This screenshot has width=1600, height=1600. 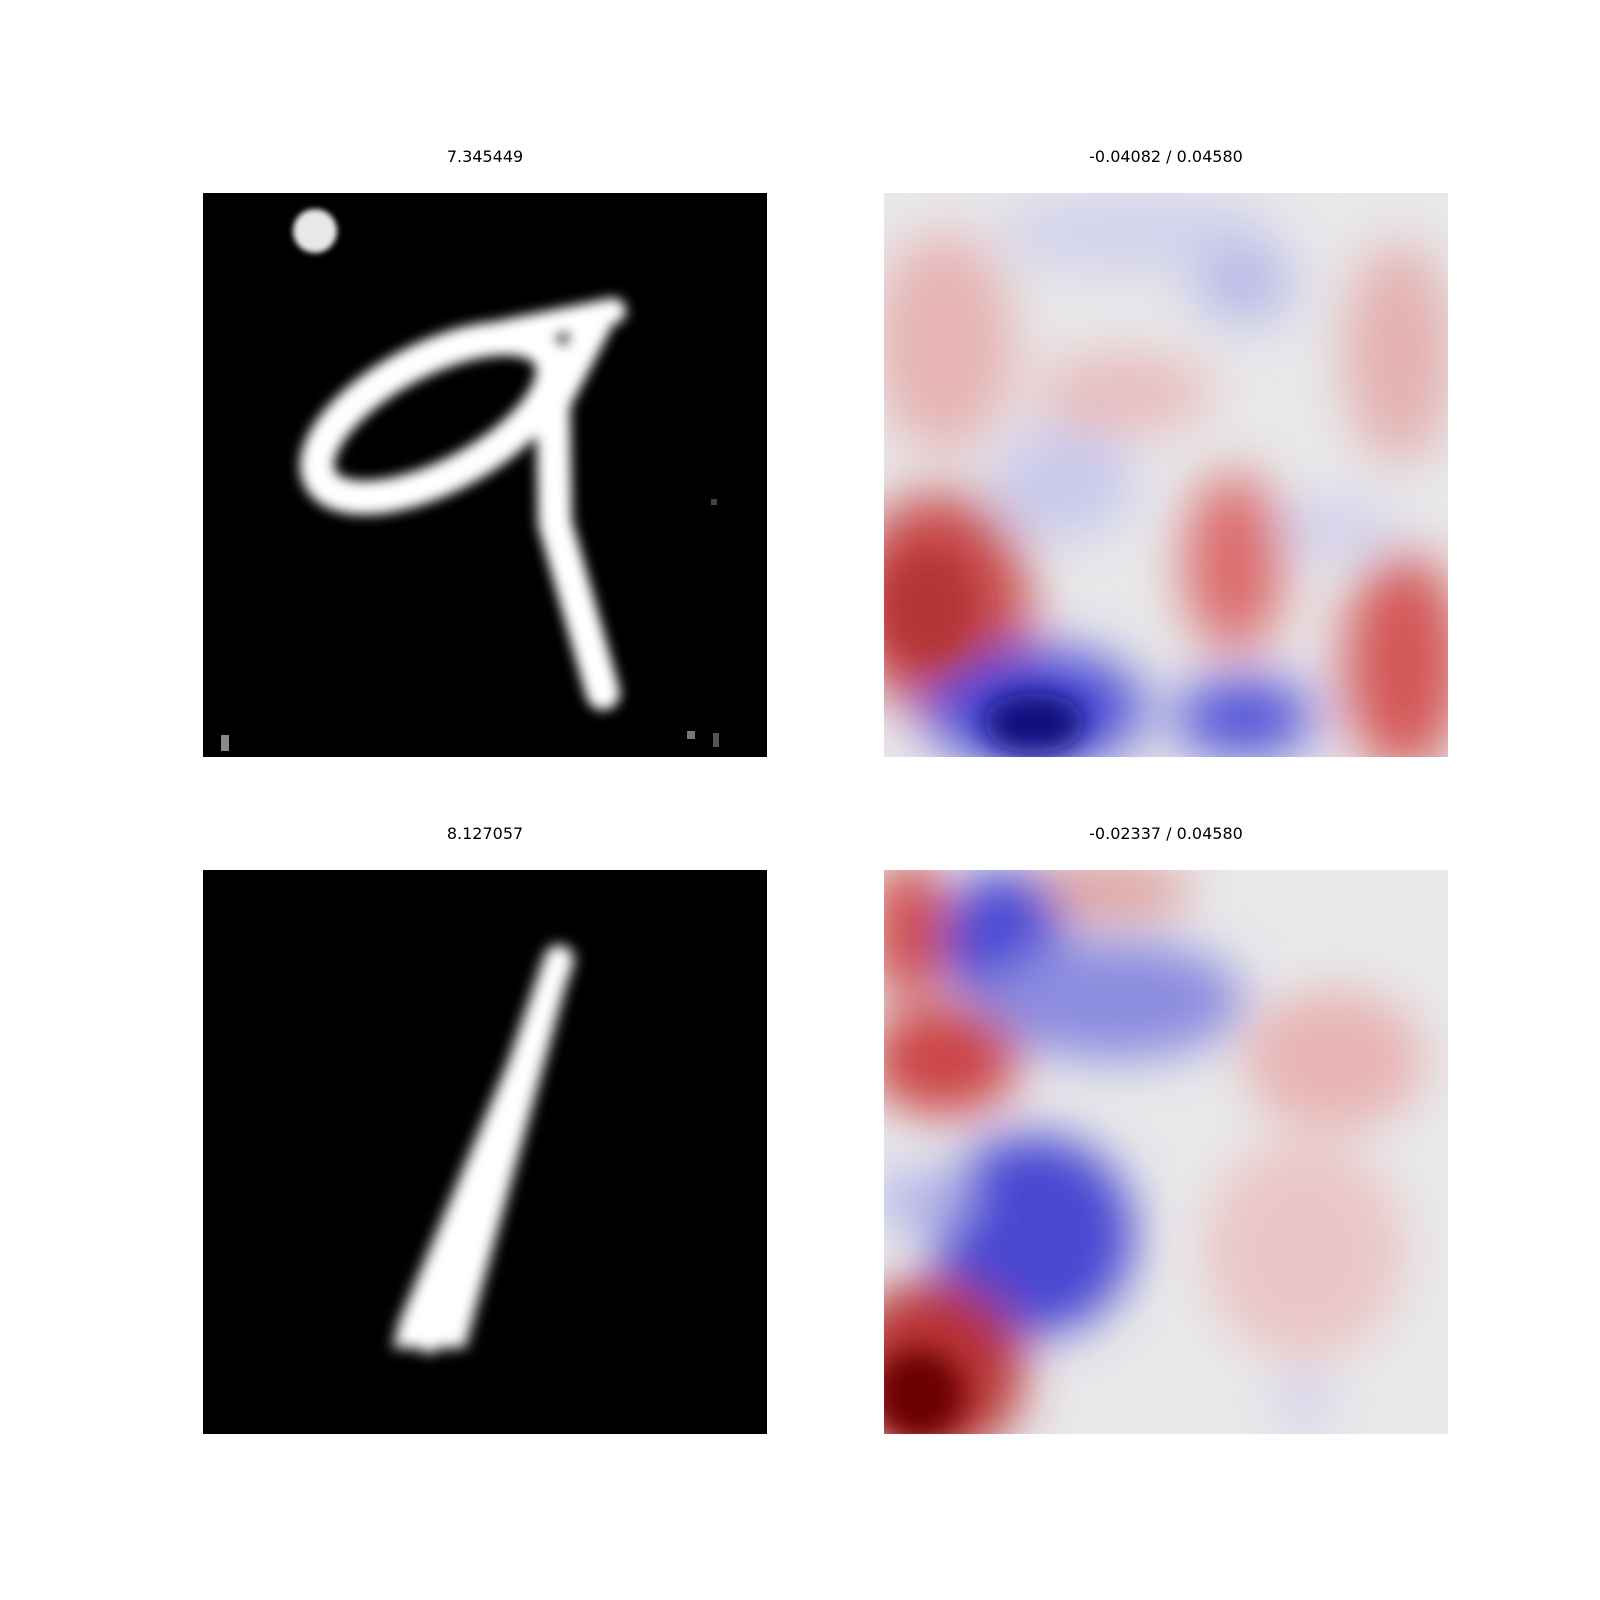 What do you see at coordinates (435, 418) in the screenshot?
I see `digit-nine-loop` at bounding box center [435, 418].